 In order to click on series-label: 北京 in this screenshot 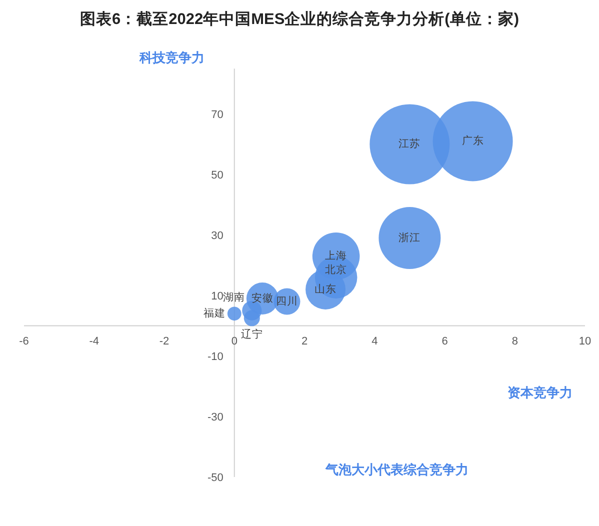, I will do `click(336, 270)`.